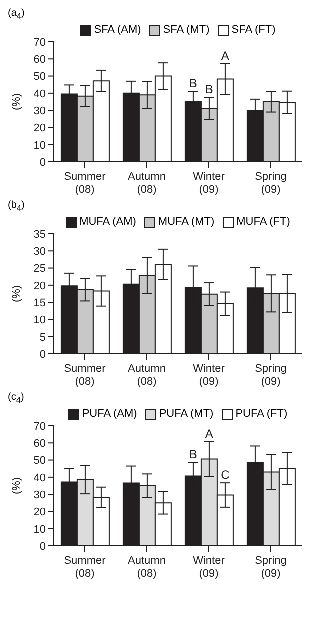 Image resolution: width=317 pixels, height=624 pixels. What do you see at coordinates (17, 14) in the screenshot?
I see `chart-title: (a$_{4}$)` at bounding box center [17, 14].